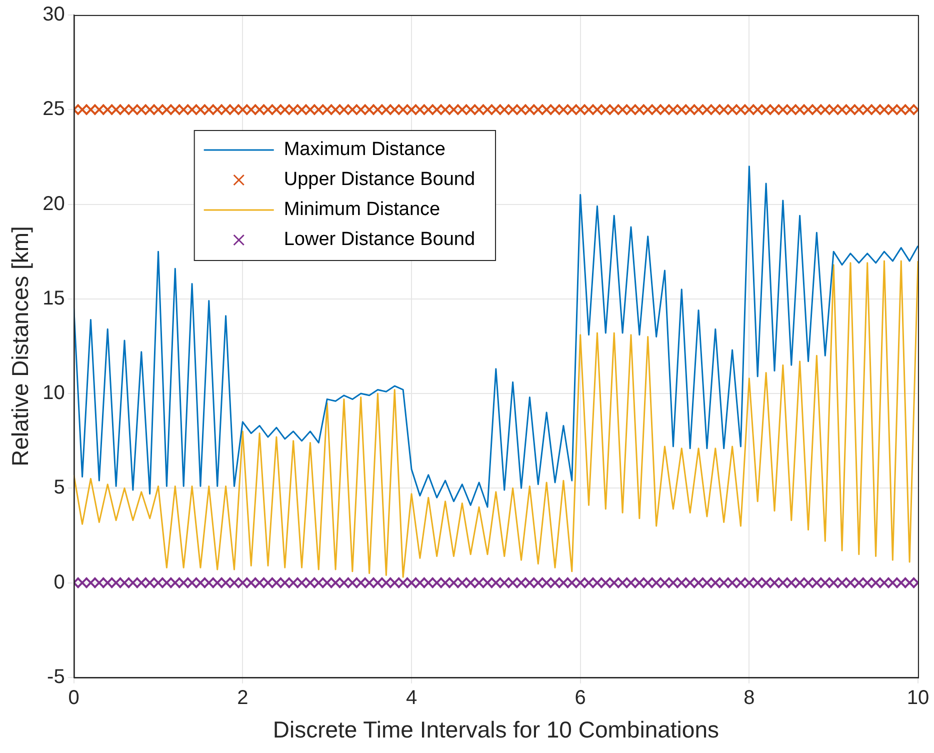 The image size is (934, 753). Describe the element at coordinates (495, 729) in the screenshot. I see `x-axis-title: Discrete Time Intervals for 10 Combinations` at that location.